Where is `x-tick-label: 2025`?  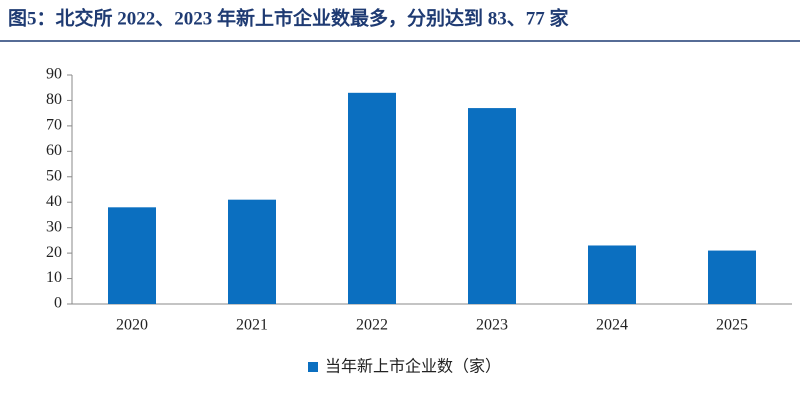
x-tick-label: 2025 is located at coordinates (732, 325).